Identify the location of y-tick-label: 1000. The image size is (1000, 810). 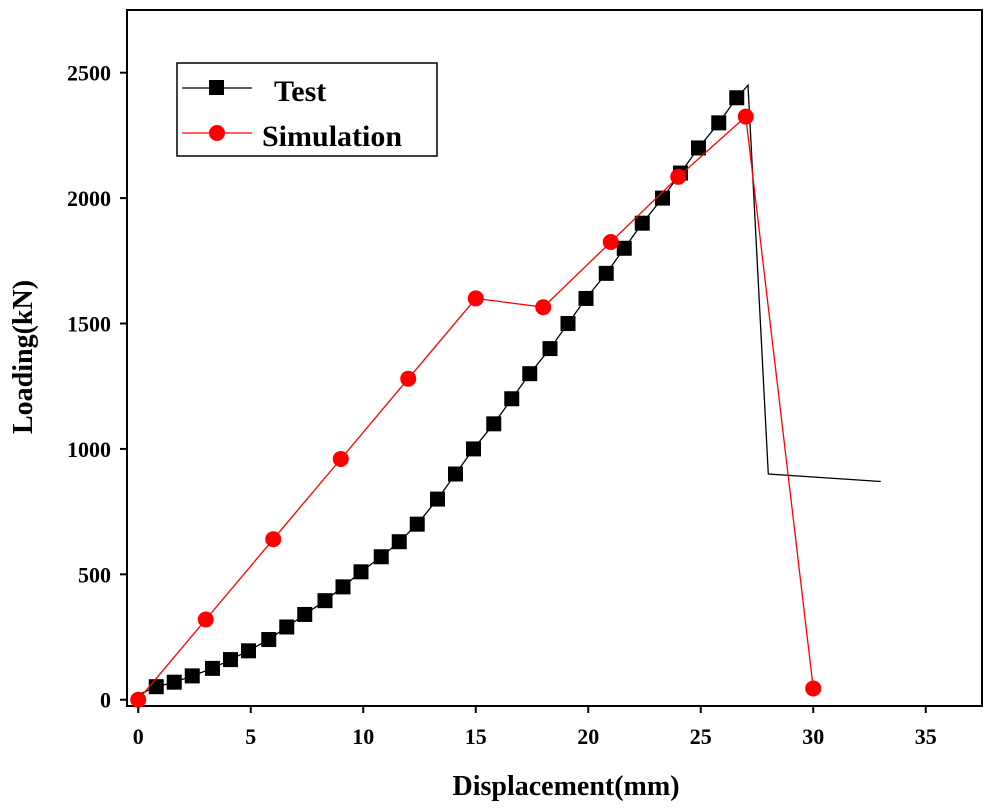
(89, 449).